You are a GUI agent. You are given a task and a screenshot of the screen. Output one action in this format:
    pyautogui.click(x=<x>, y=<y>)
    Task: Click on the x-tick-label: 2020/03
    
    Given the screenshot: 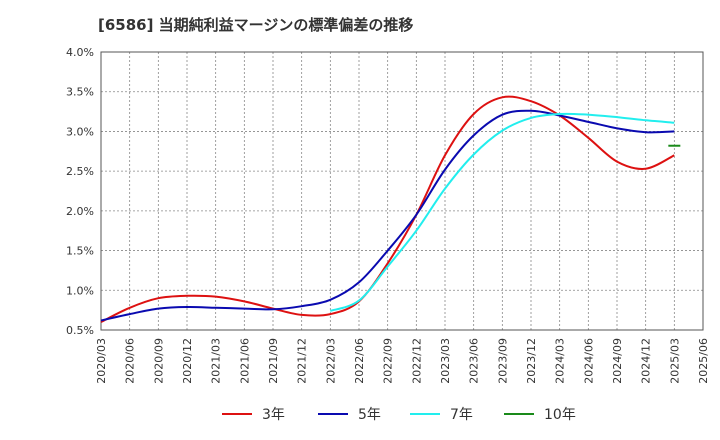 What is the action you would take?
    pyautogui.click(x=101, y=361)
    